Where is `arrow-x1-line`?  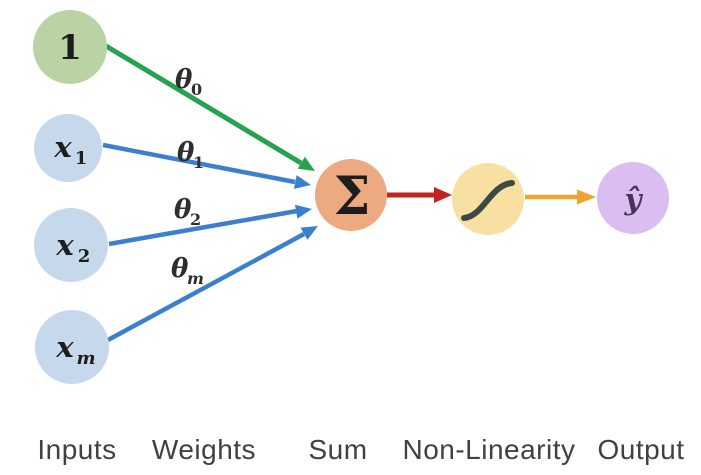 arrow-x1-line is located at coordinates (199, 163).